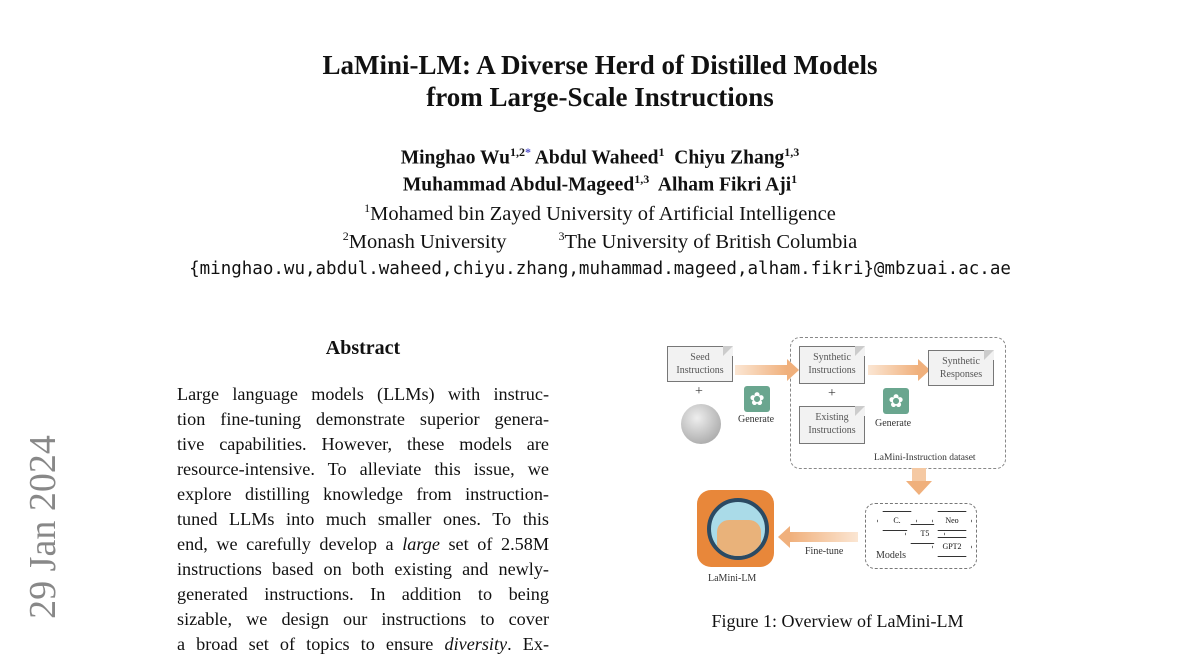 This screenshot has height=659, width=1200. What do you see at coordinates (952, 547) in the screenshot?
I see `model-hex: GPT2` at bounding box center [952, 547].